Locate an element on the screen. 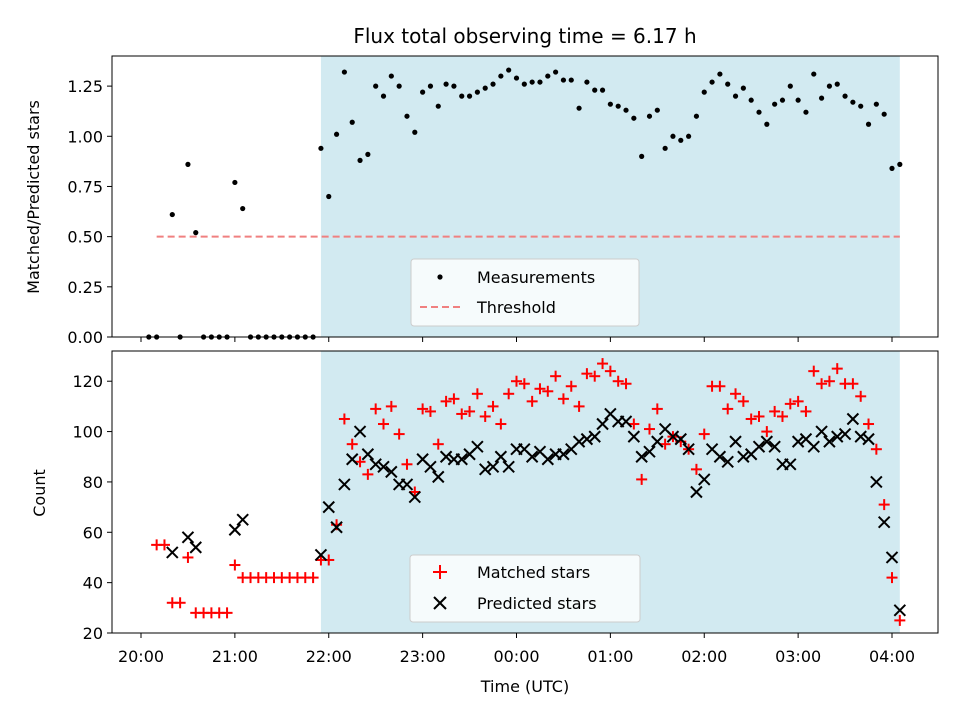  measurements-legend-marker is located at coordinates (440, 277).